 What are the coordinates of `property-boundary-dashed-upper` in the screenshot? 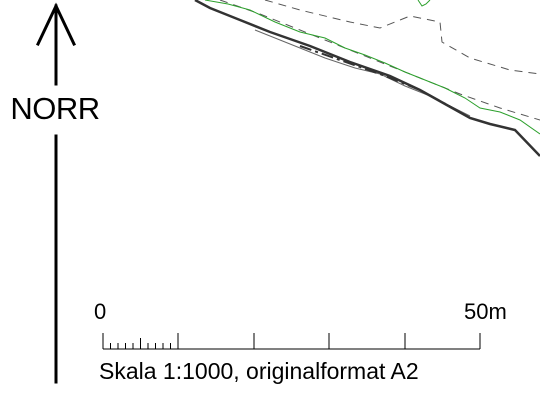 It's located at (402, 37).